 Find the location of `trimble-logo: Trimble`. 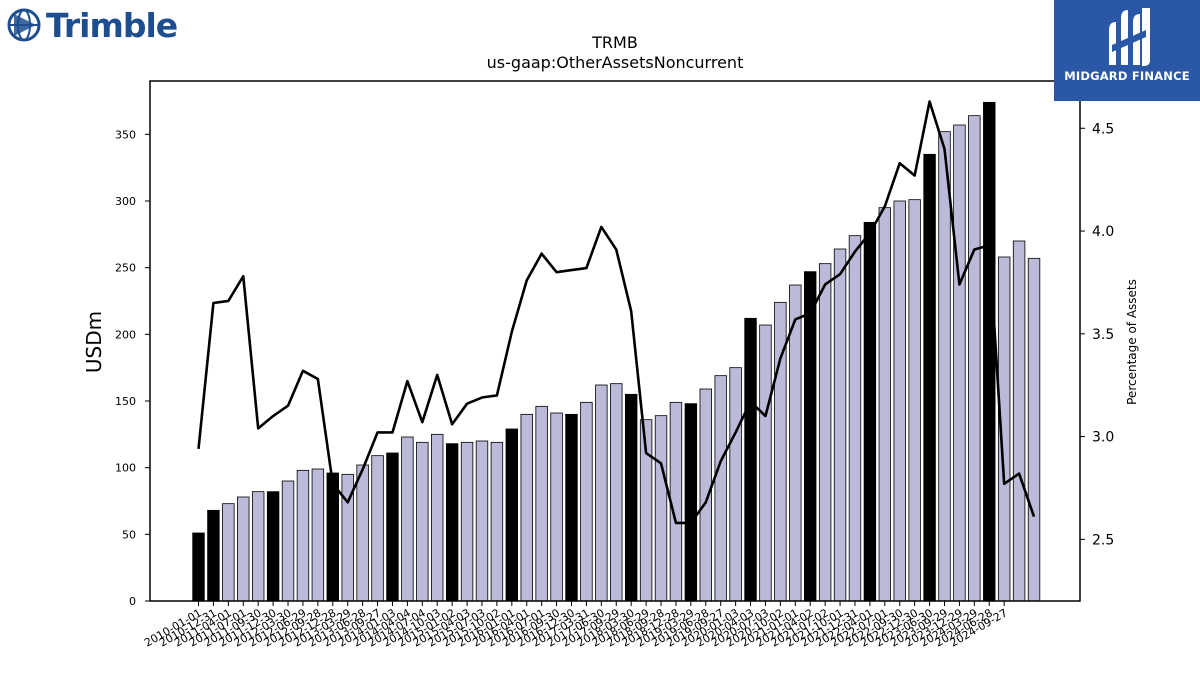

trimble-logo: Trimble is located at coordinates (92, 26).